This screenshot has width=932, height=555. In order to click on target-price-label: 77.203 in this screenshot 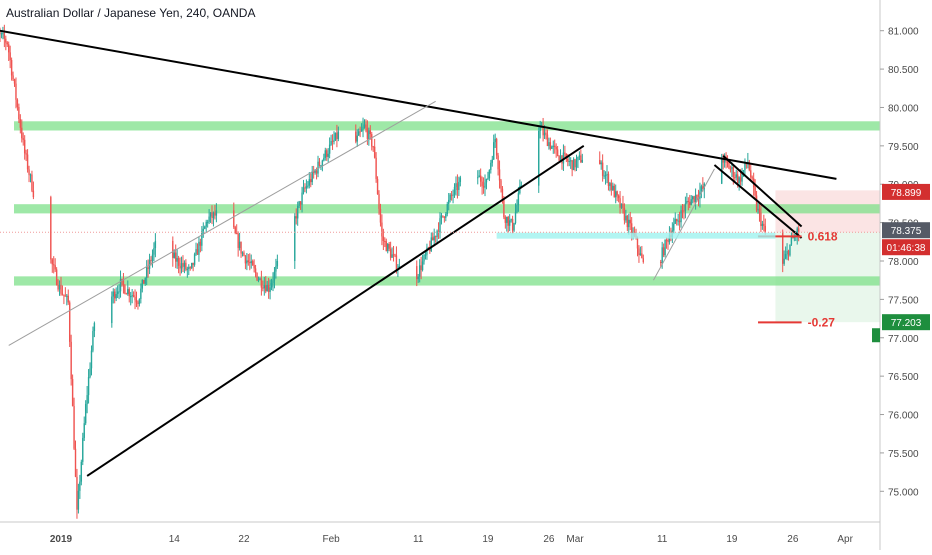, I will do `click(906, 323)`.